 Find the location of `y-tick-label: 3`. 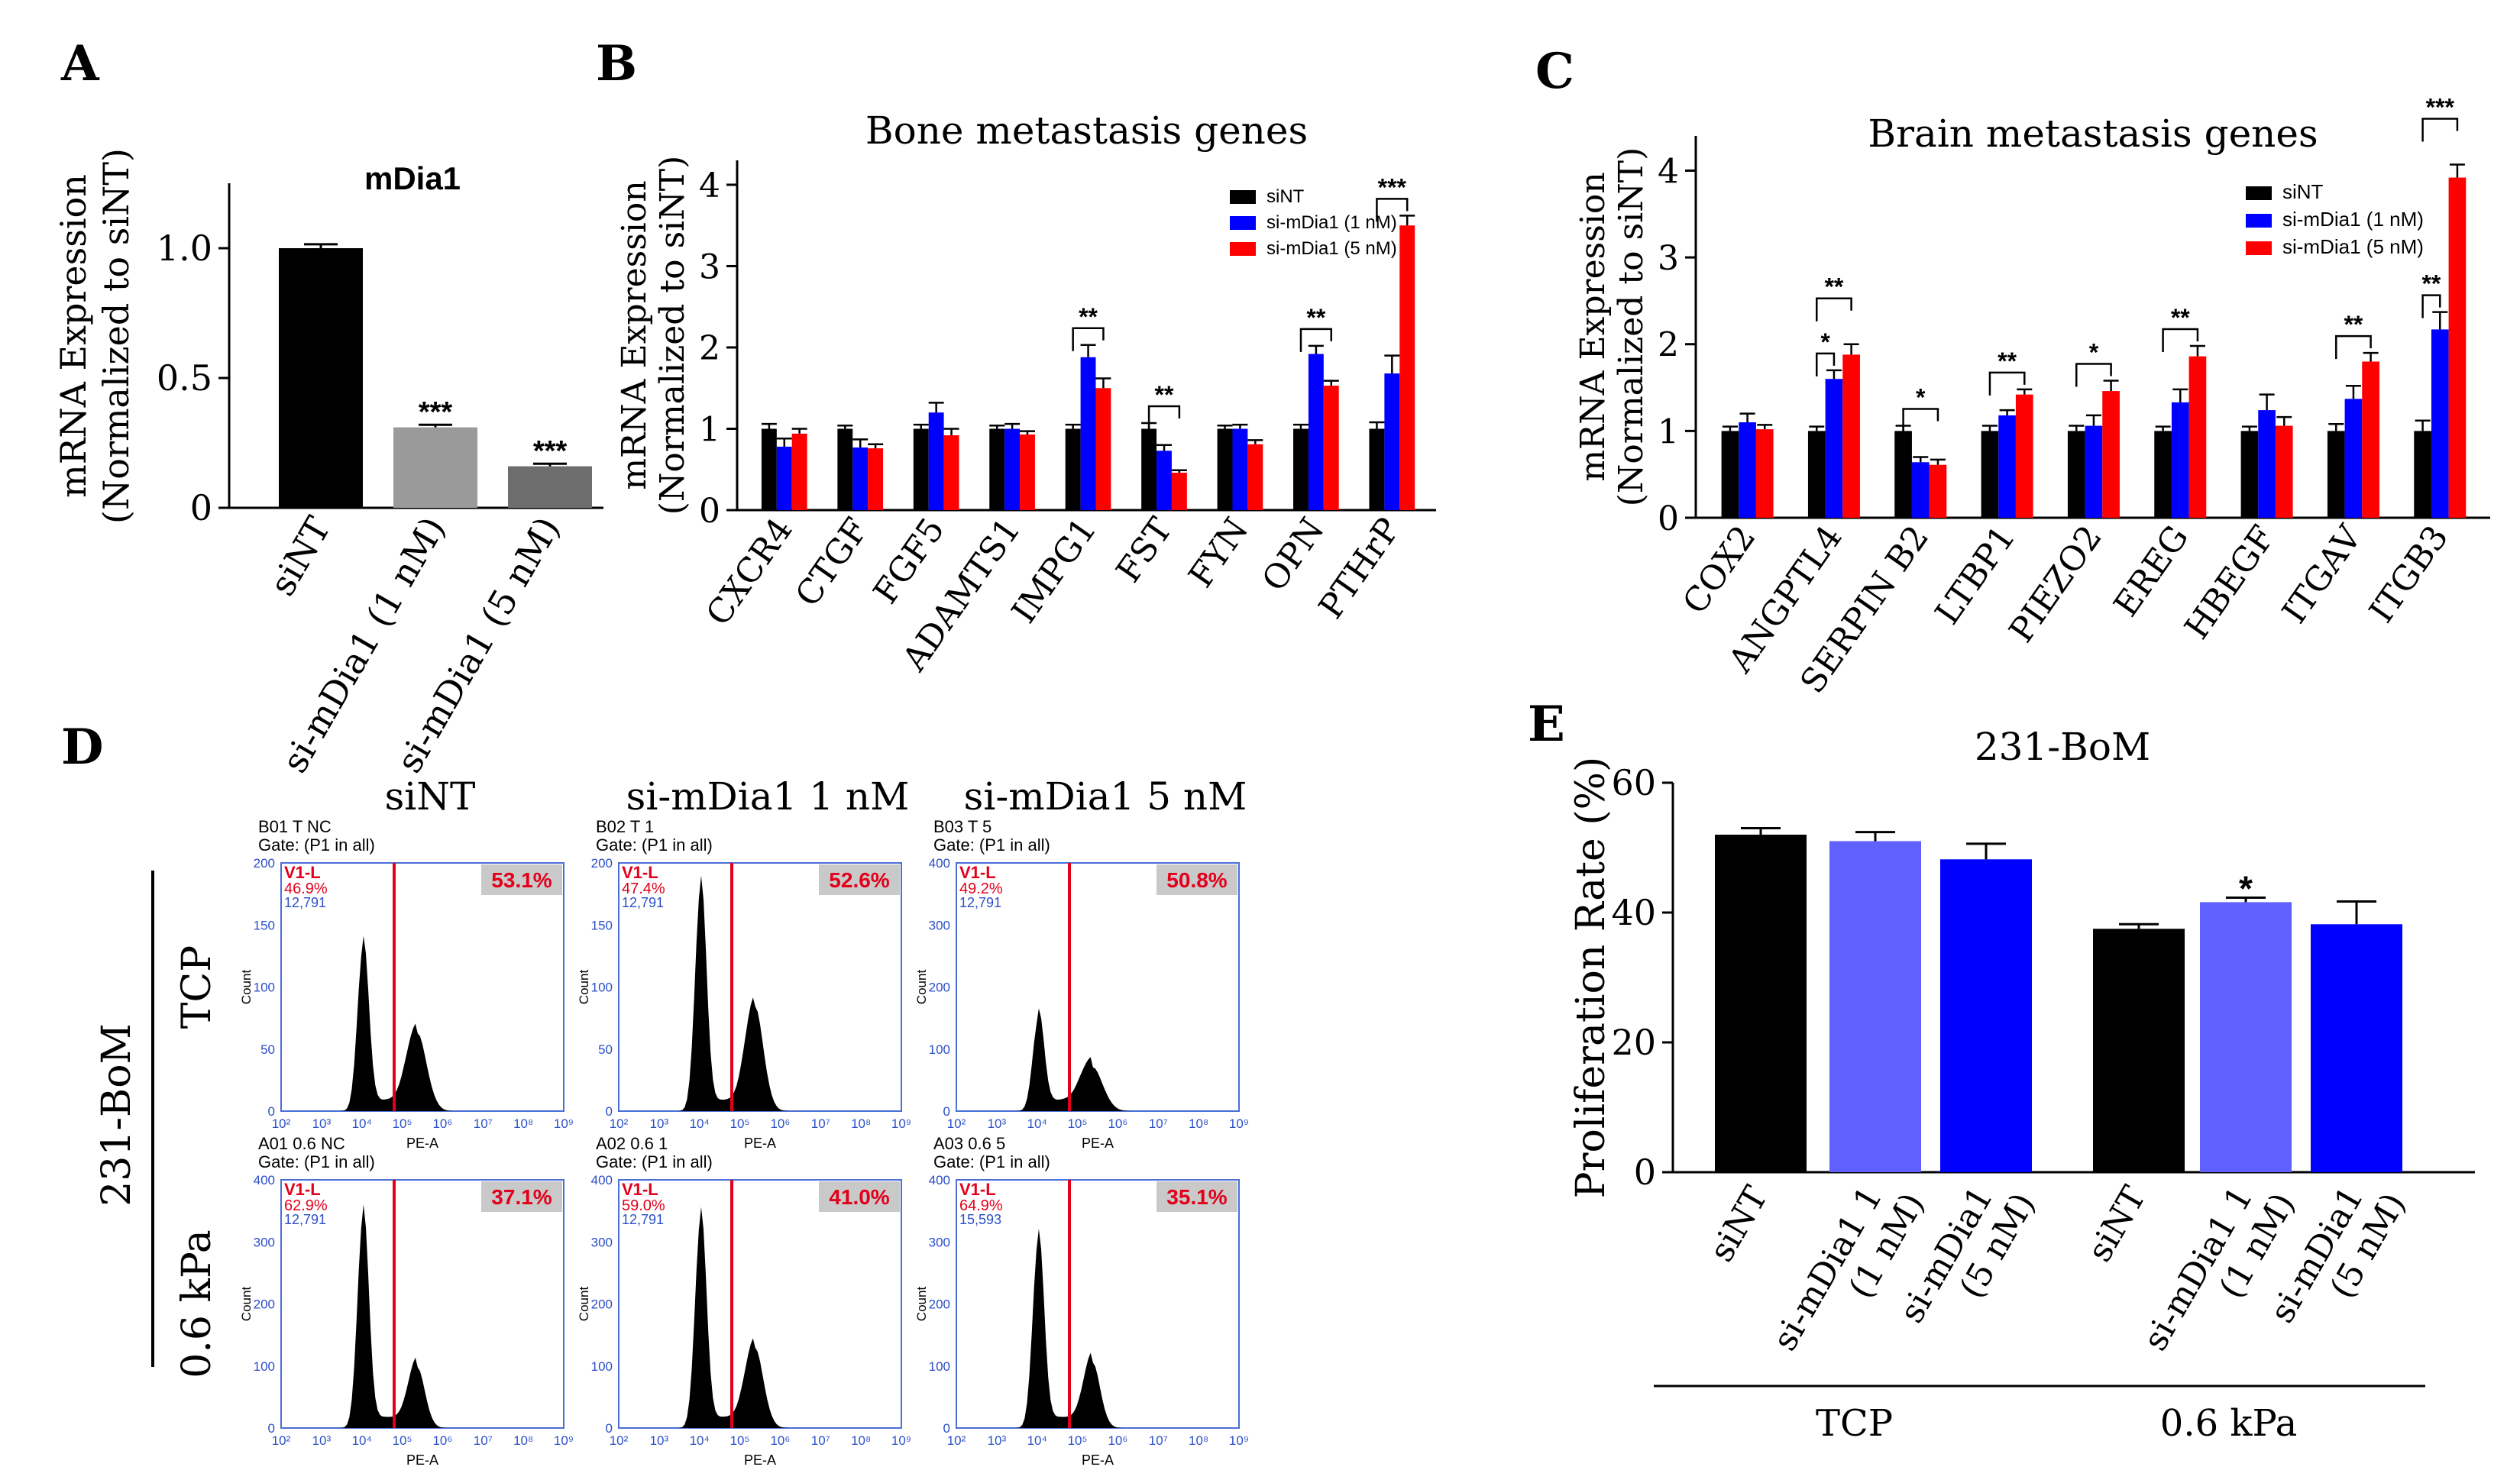

y-tick-label: 3 is located at coordinates (710, 266).